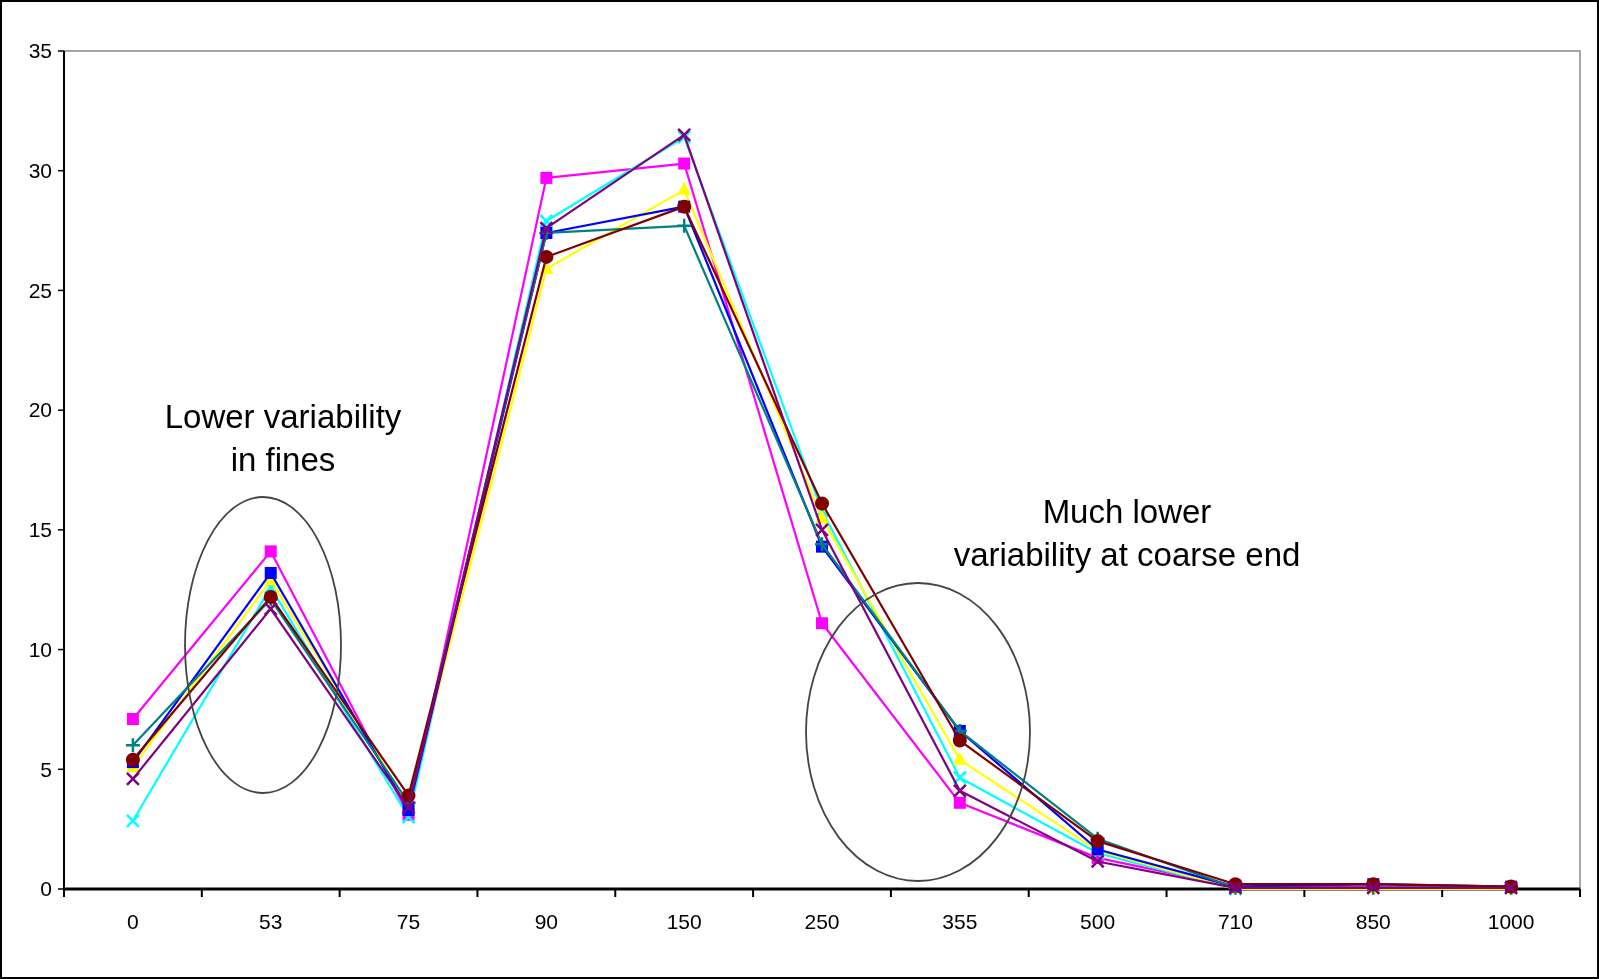 Image resolution: width=1599 pixels, height=979 pixels. I want to click on x-tick-label: 1000, so click(1511, 921).